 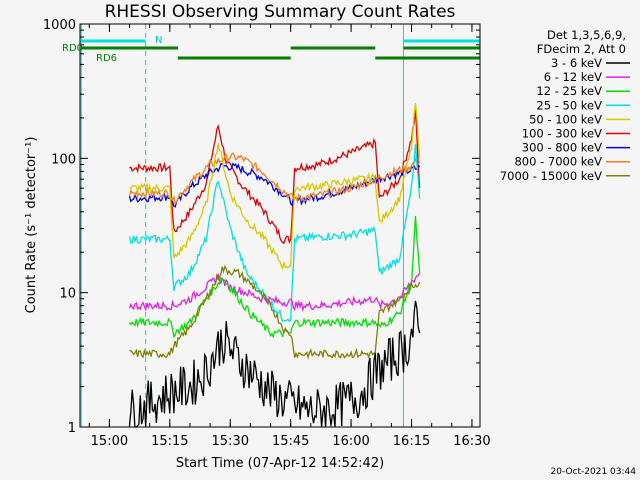 What do you see at coordinates (72, 48) in the screenshot?
I see `rd0-label: RD0` at bounding box center [72, 48].